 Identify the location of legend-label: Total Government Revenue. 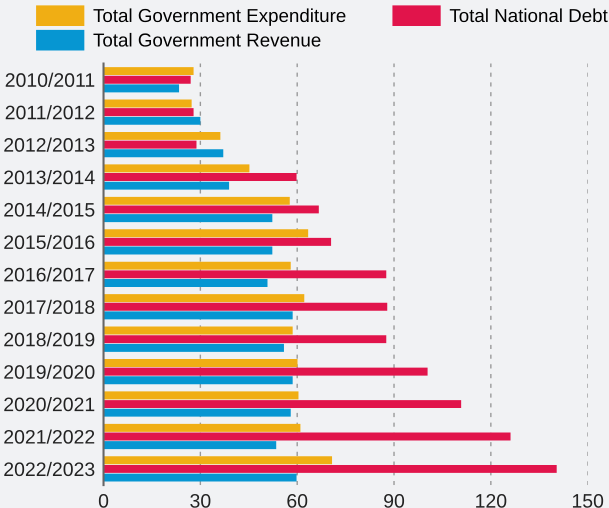
(206, 39).